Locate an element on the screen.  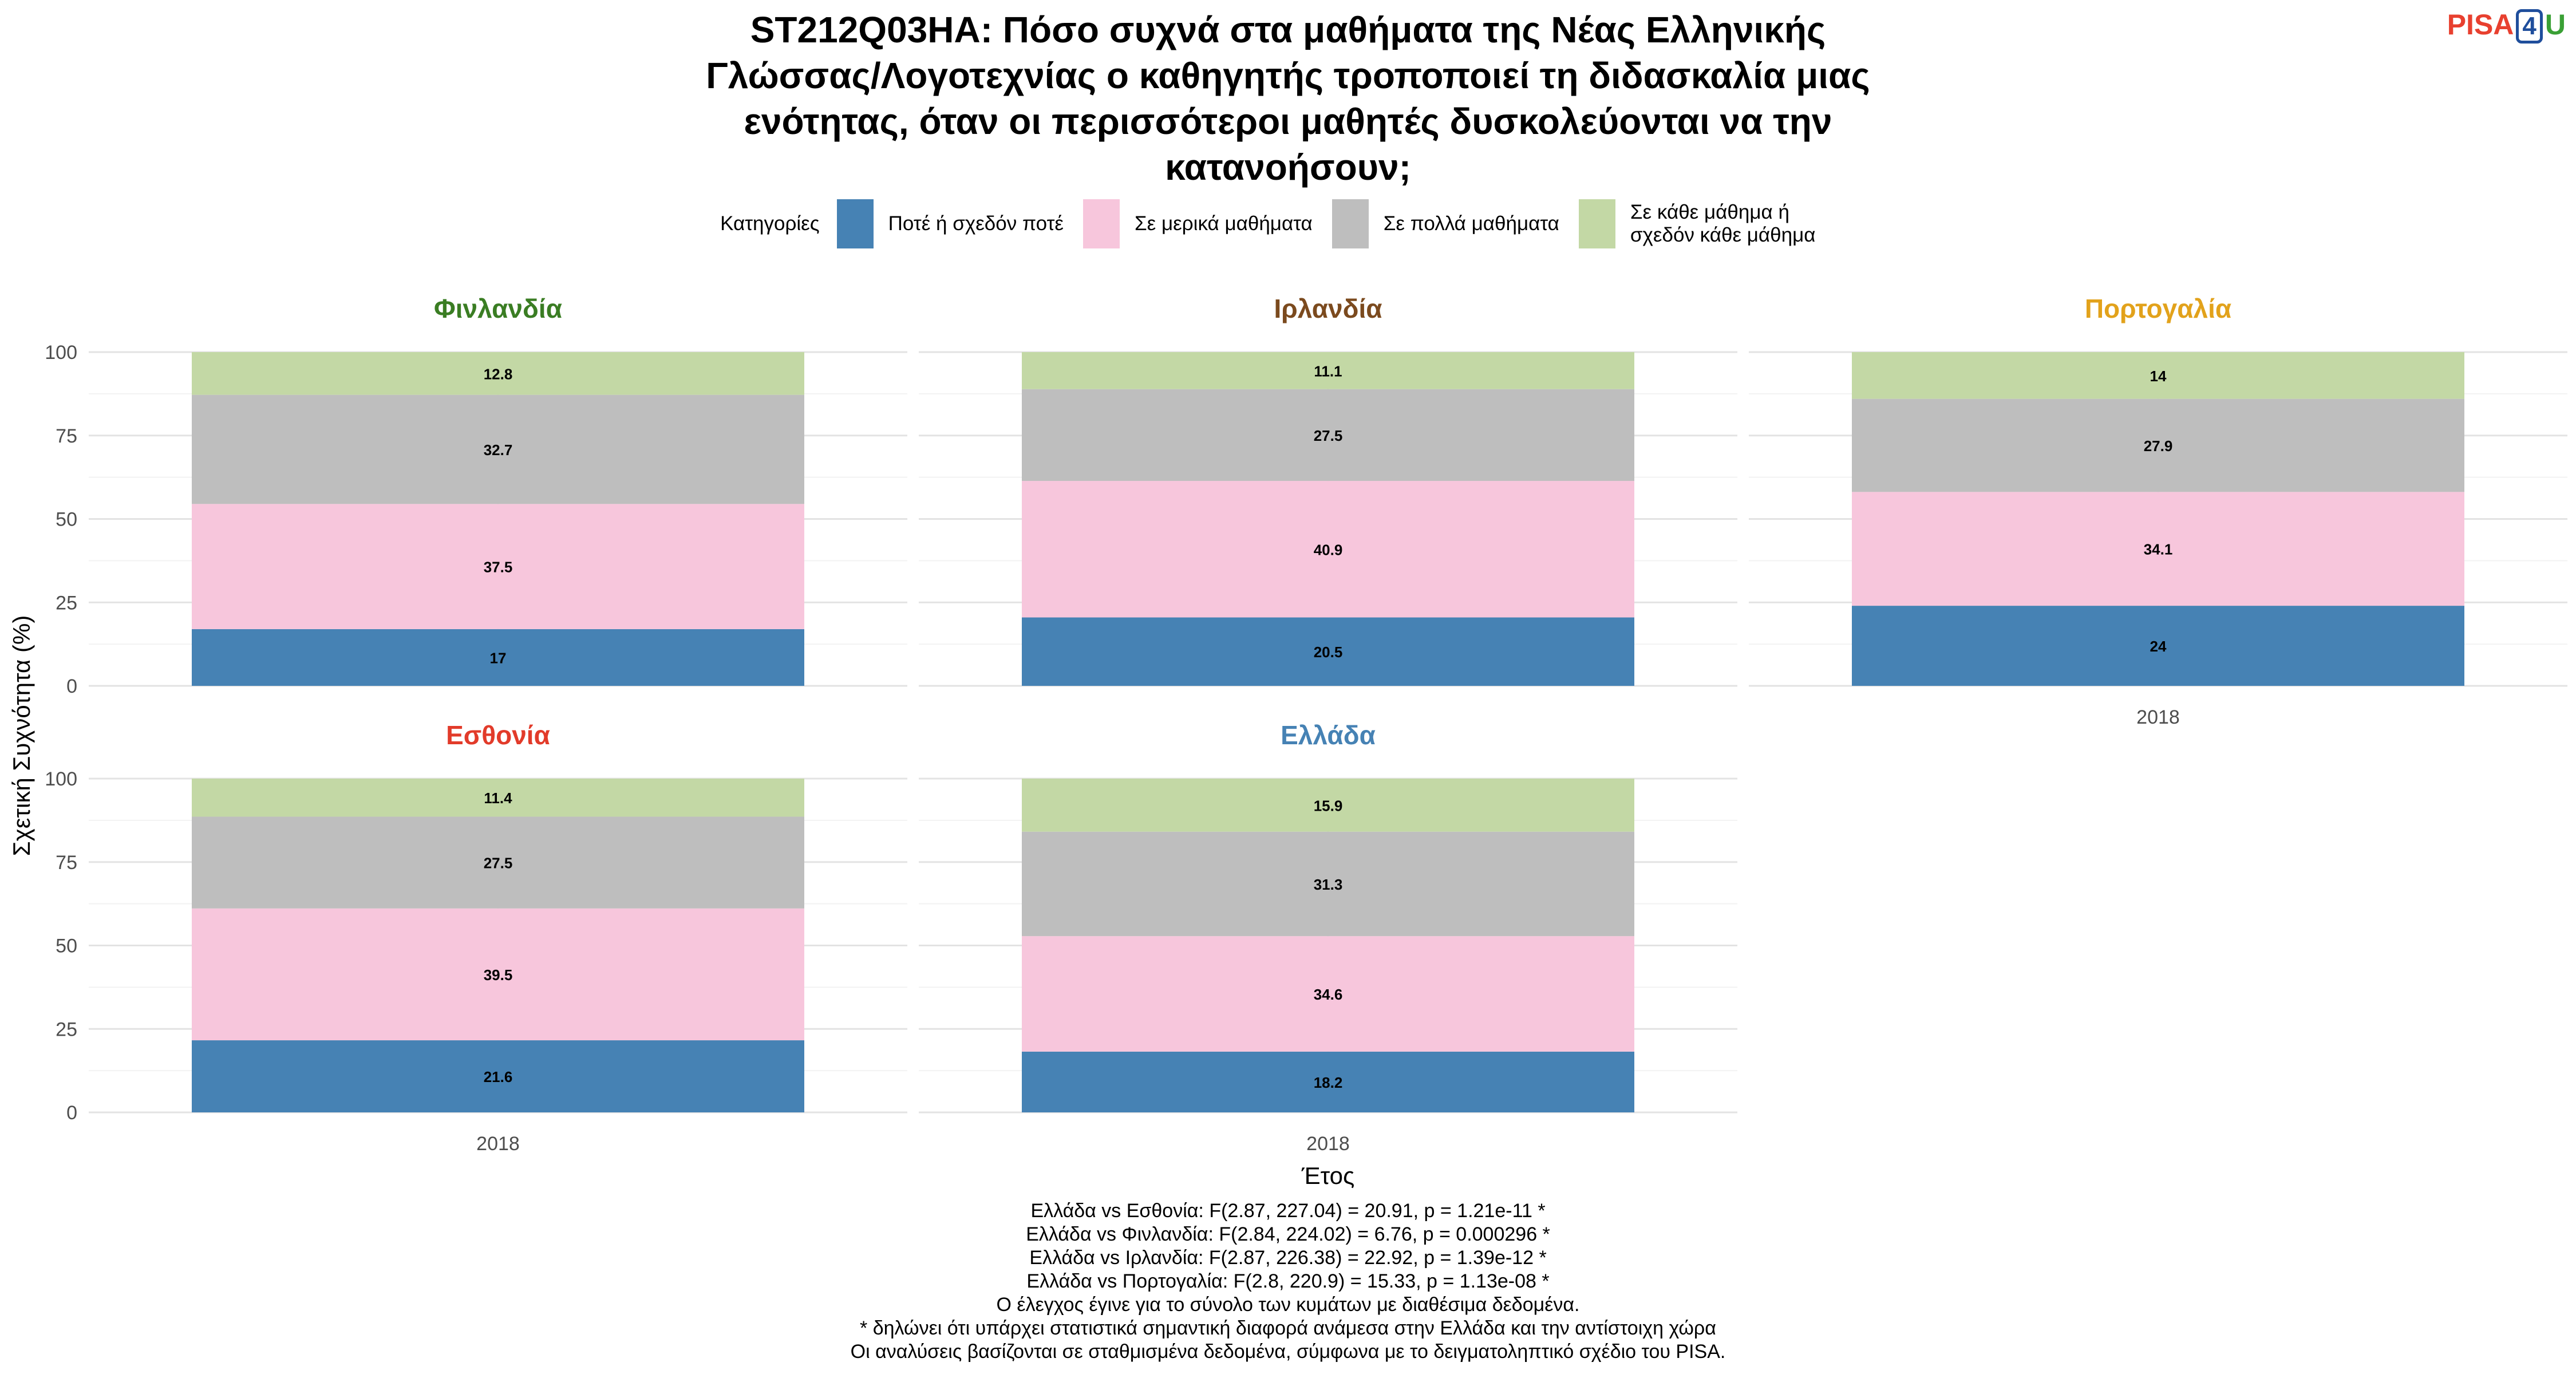
panel-title: Ελλάδα is located at coordinates (1328, 735).